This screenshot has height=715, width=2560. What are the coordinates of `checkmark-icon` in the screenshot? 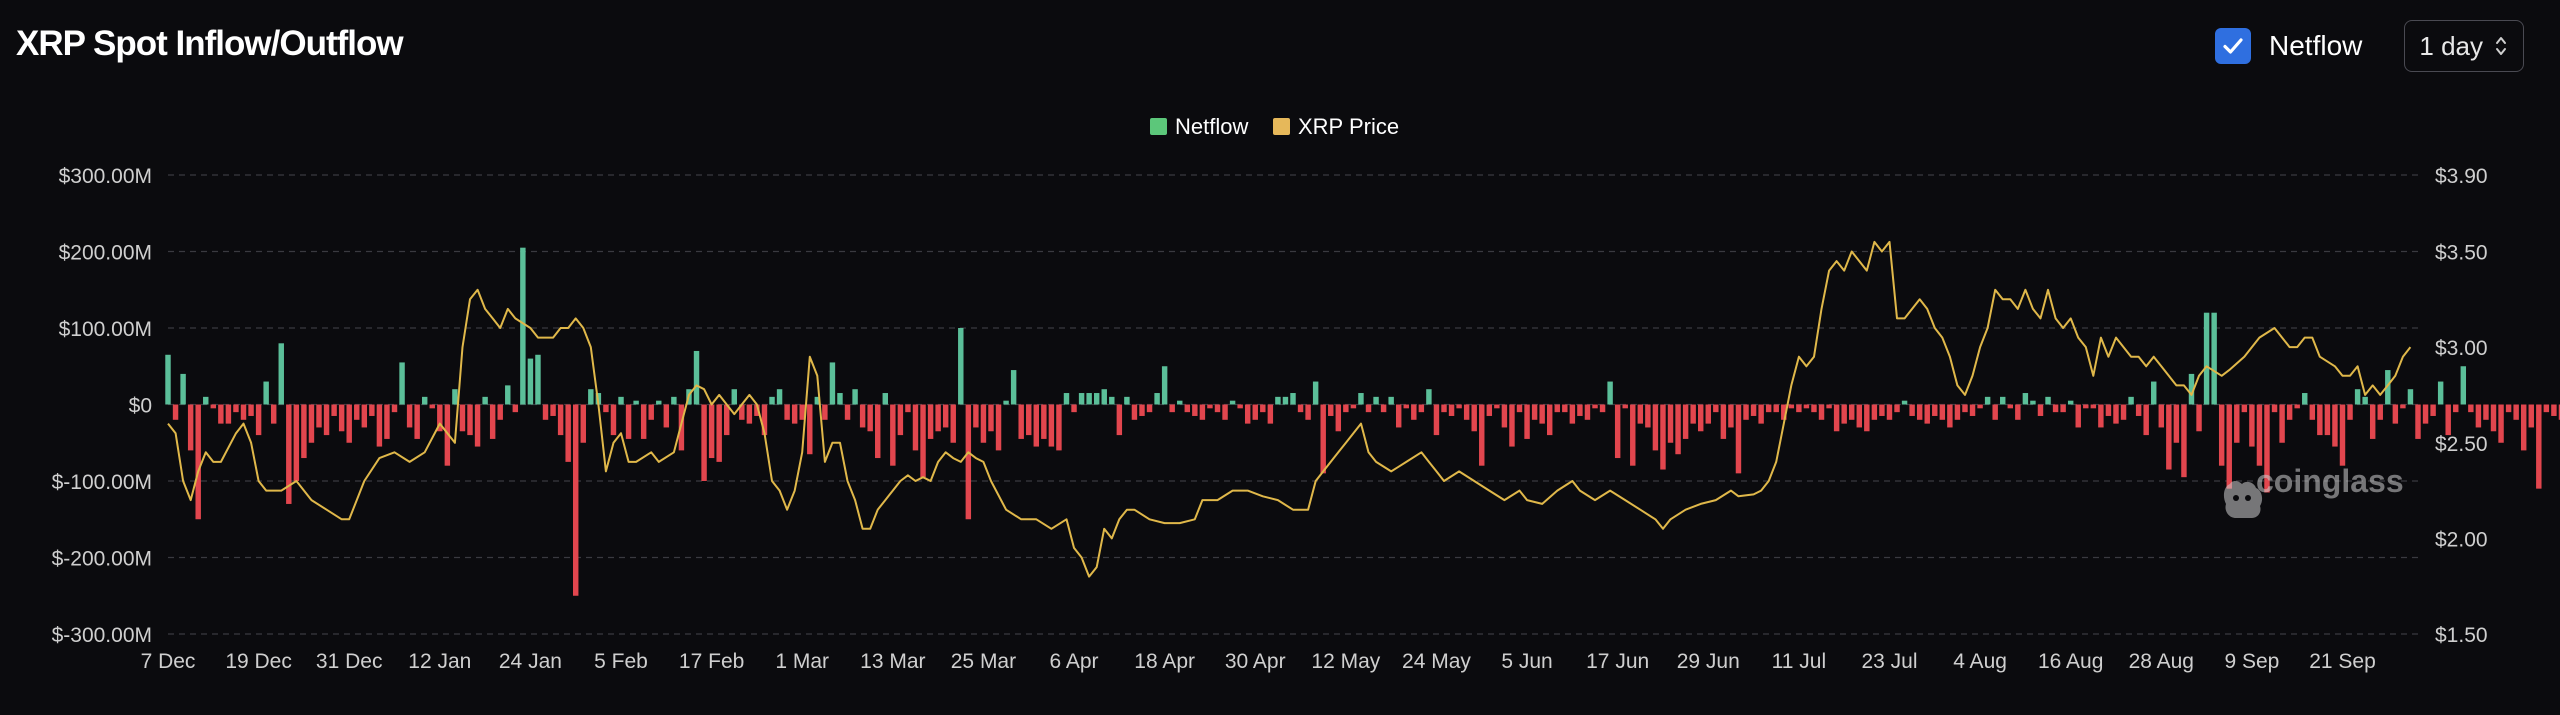 It's located at (2233, 46).